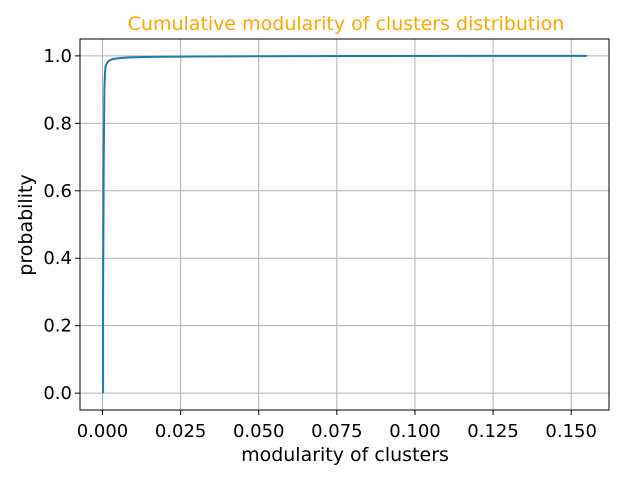 This screenshot has width=640, height=480. Describe the element at coordinates (57, 326) in the screenshot. I see `y-tick-label: 0.2` at that location.